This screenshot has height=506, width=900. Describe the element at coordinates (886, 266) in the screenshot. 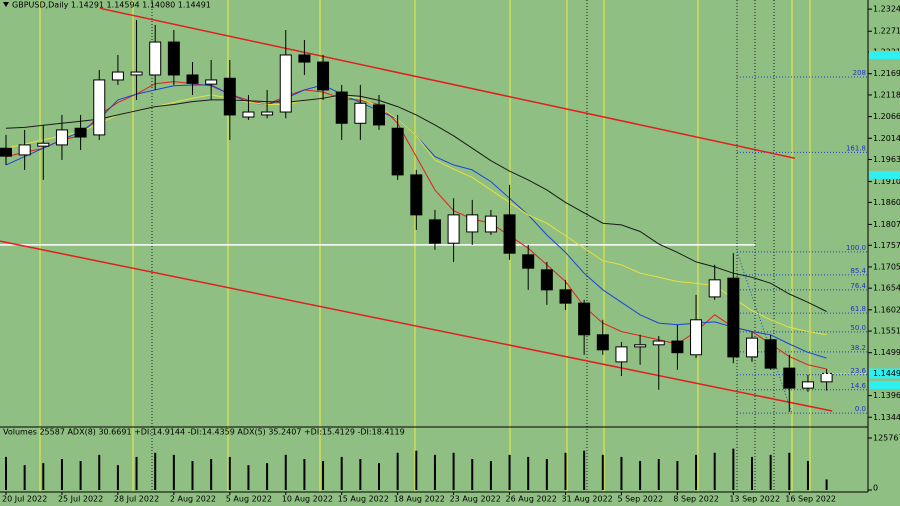

I see `y-tick-label: 1.17050` at that location.